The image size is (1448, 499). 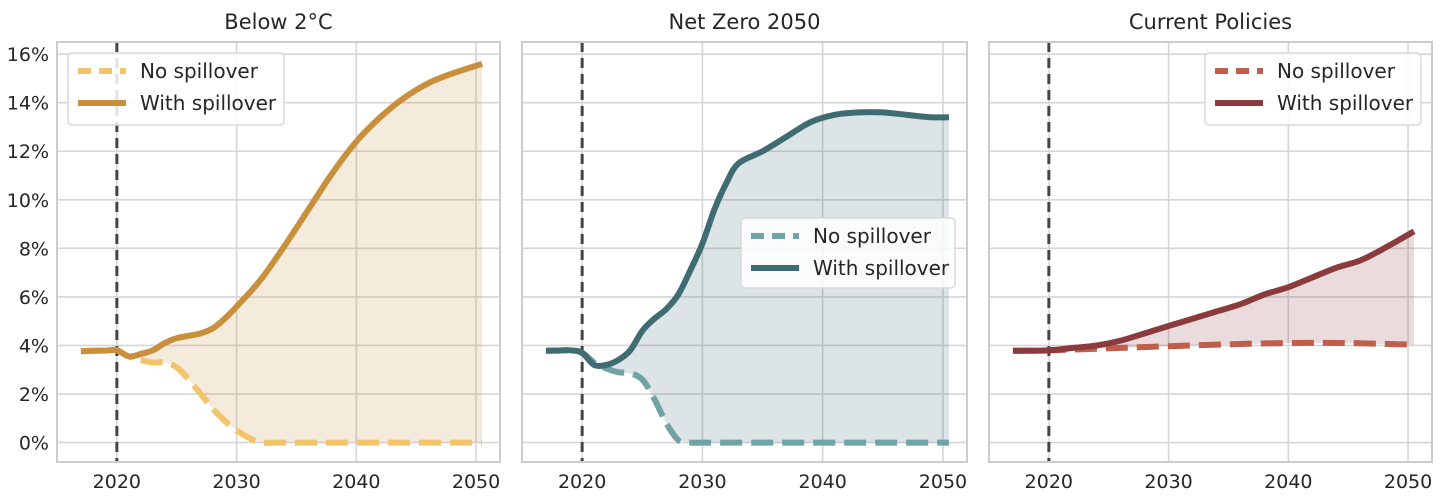 I want to click on y-tick-label: 6%, so click(x=34, y=298).